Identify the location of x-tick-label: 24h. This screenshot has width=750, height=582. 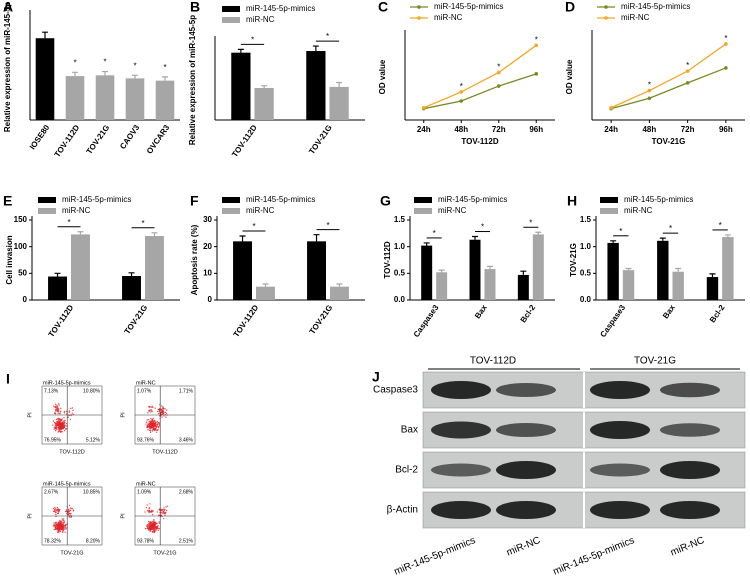
(611, 129).